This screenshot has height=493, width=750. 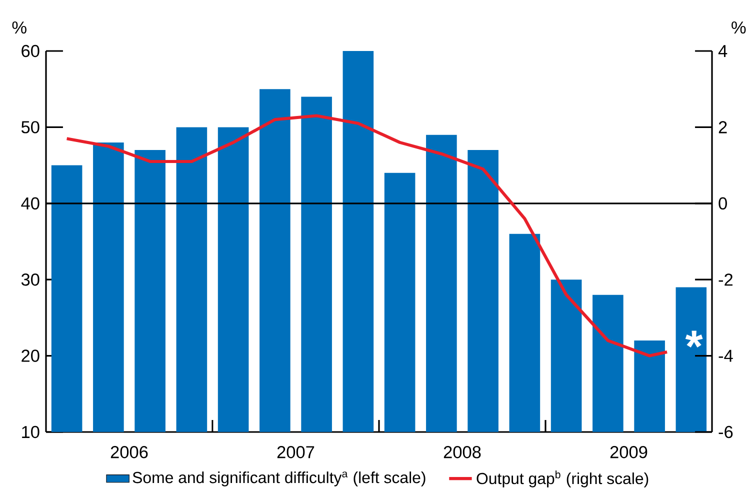 I want to click on y2-tick-label: 0, so click(x=722, y=203).